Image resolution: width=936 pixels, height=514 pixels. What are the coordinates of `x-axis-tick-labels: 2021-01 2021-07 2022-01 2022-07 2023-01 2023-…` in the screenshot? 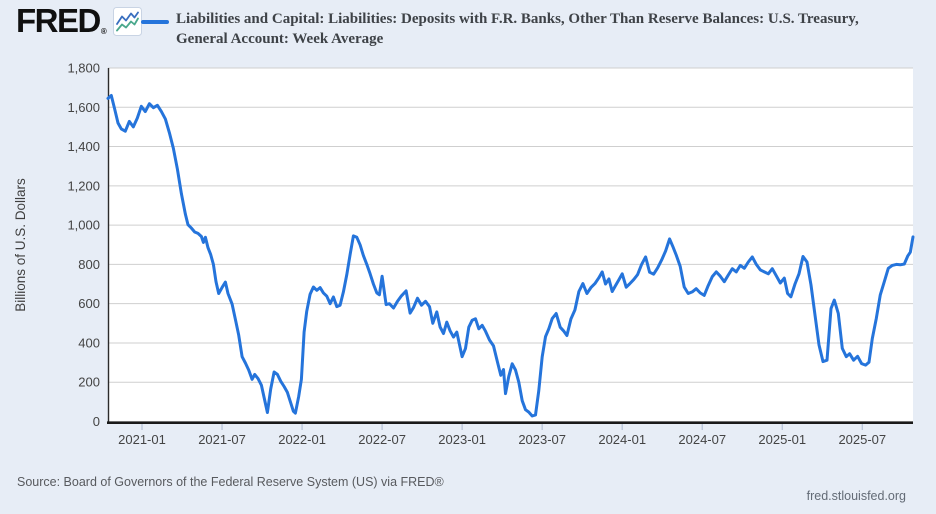 It's located at (502, 435).